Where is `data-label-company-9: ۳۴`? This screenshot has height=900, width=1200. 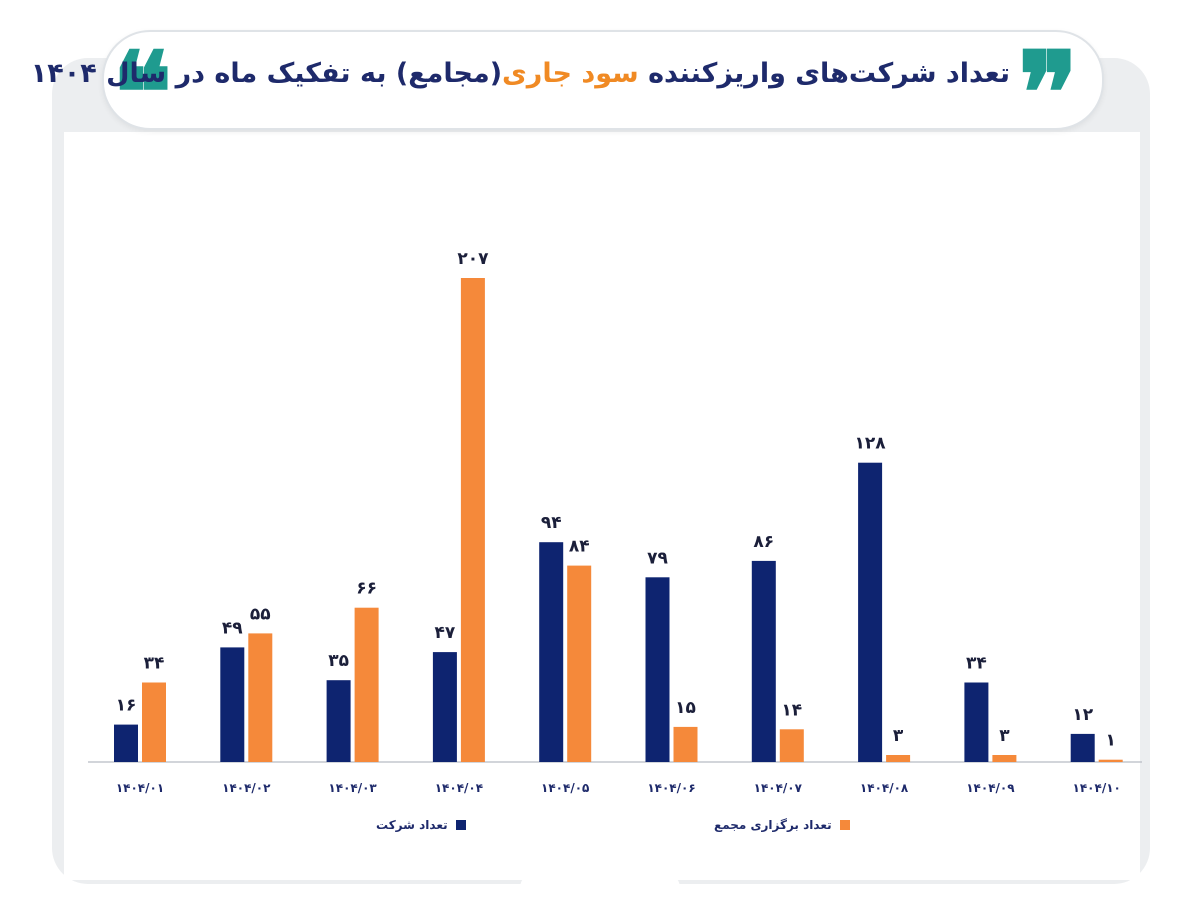 data-label-company-9: ۳۴ is located at coordinates (976, 664).